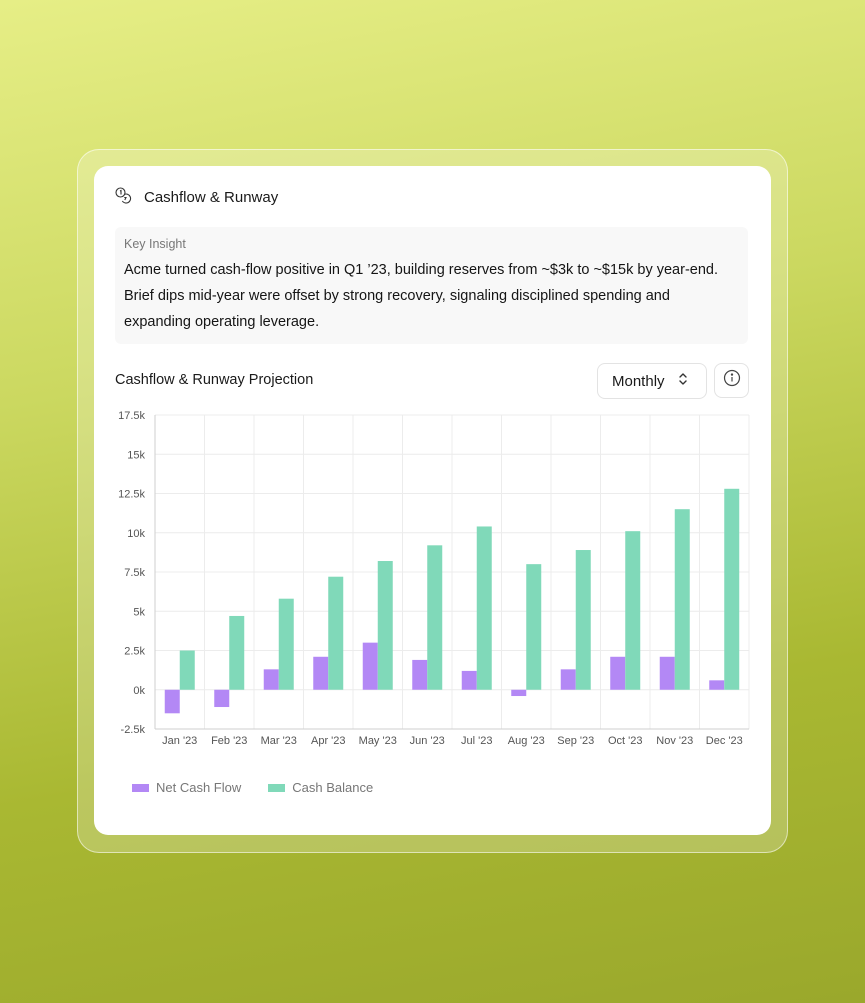 Image resolution: width=865 pixels, height=1003 pixels. What do you see at coordinates (333, 787) in the screenshot?
I see `legend-label: Cash Balance` at bounding box center [333, 787].